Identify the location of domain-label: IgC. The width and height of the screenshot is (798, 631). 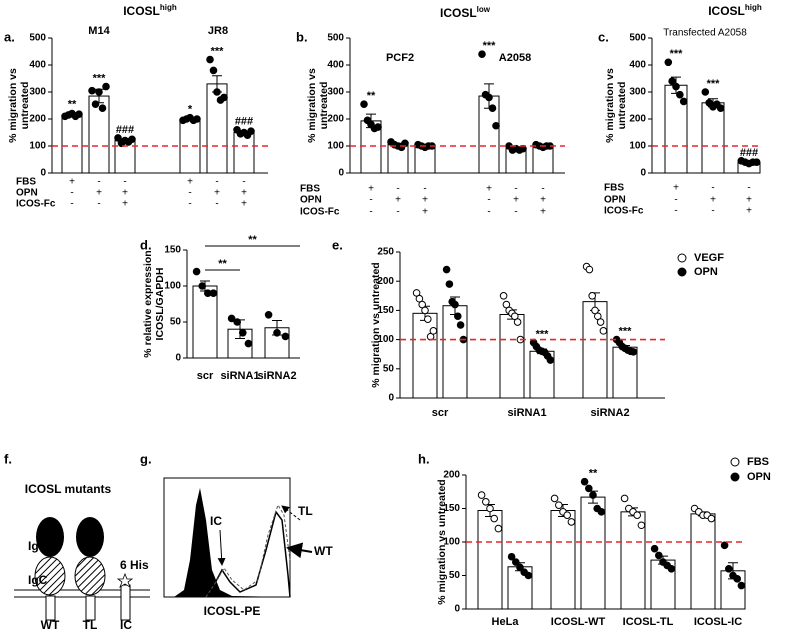
(38, 580).